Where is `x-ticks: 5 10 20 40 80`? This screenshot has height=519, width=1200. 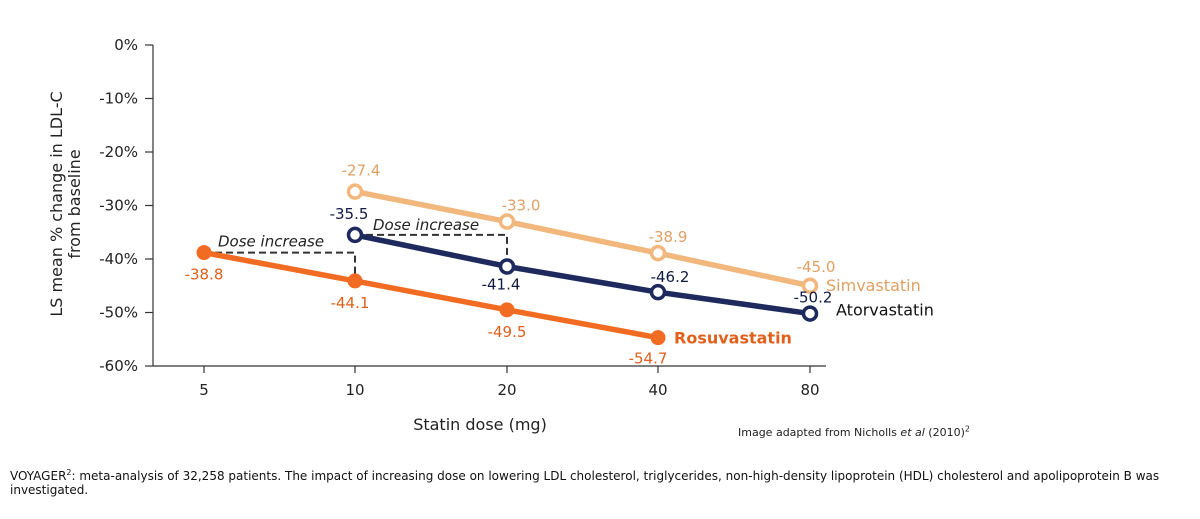
x-ticks: 5 10 20 40 80 is located at coordinates (509, 382).